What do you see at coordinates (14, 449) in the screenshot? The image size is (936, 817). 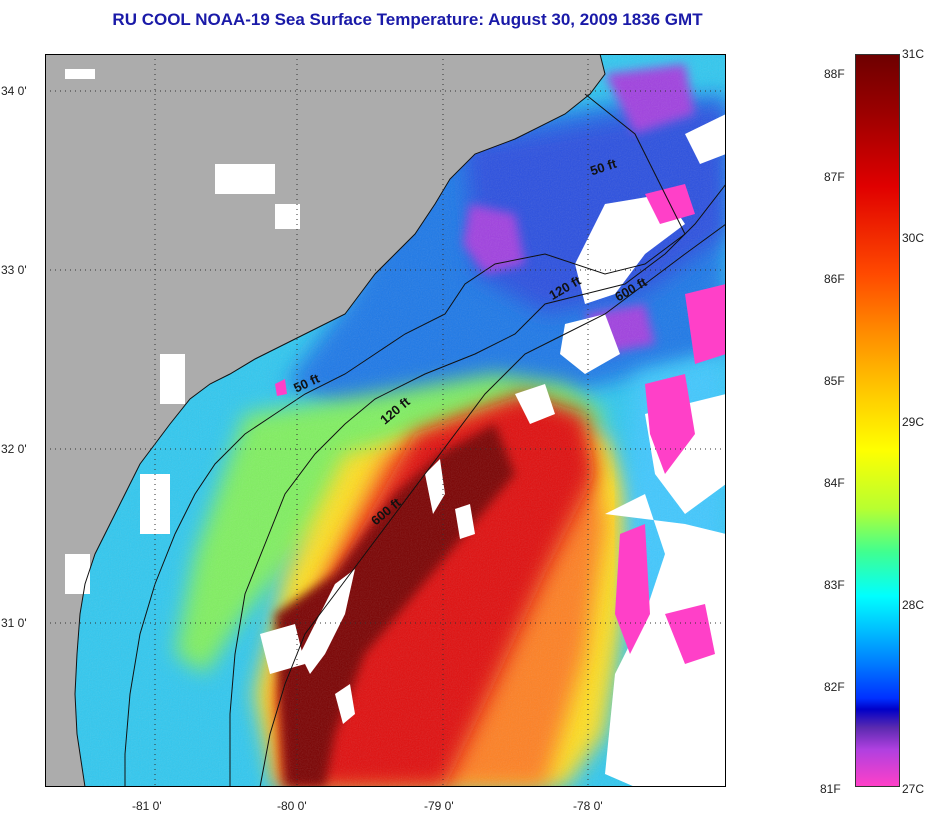 I see `lat-label-32: 32 0'` at bounding box center [14, 449].